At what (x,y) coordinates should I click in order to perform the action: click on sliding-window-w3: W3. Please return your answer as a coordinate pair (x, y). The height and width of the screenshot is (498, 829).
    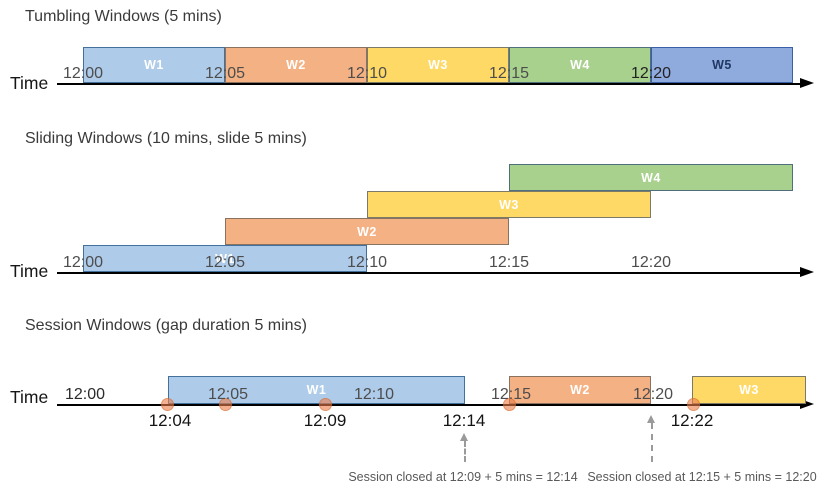
    Looking at the image, I should click on (509, 204).